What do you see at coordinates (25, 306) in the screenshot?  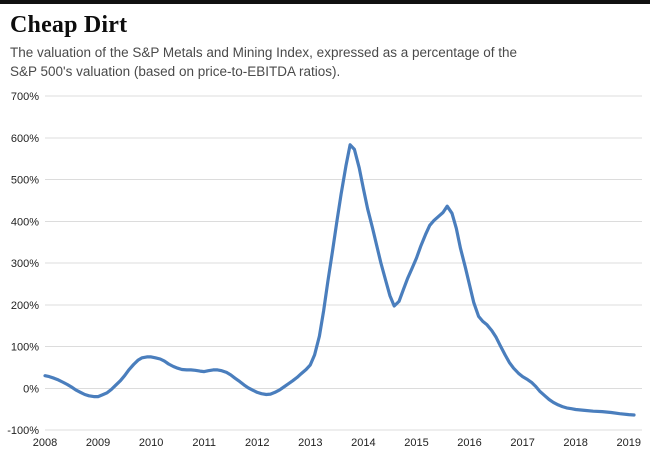 I see `y-axis-tick-label: 200%` at bounding box center [25, 306].